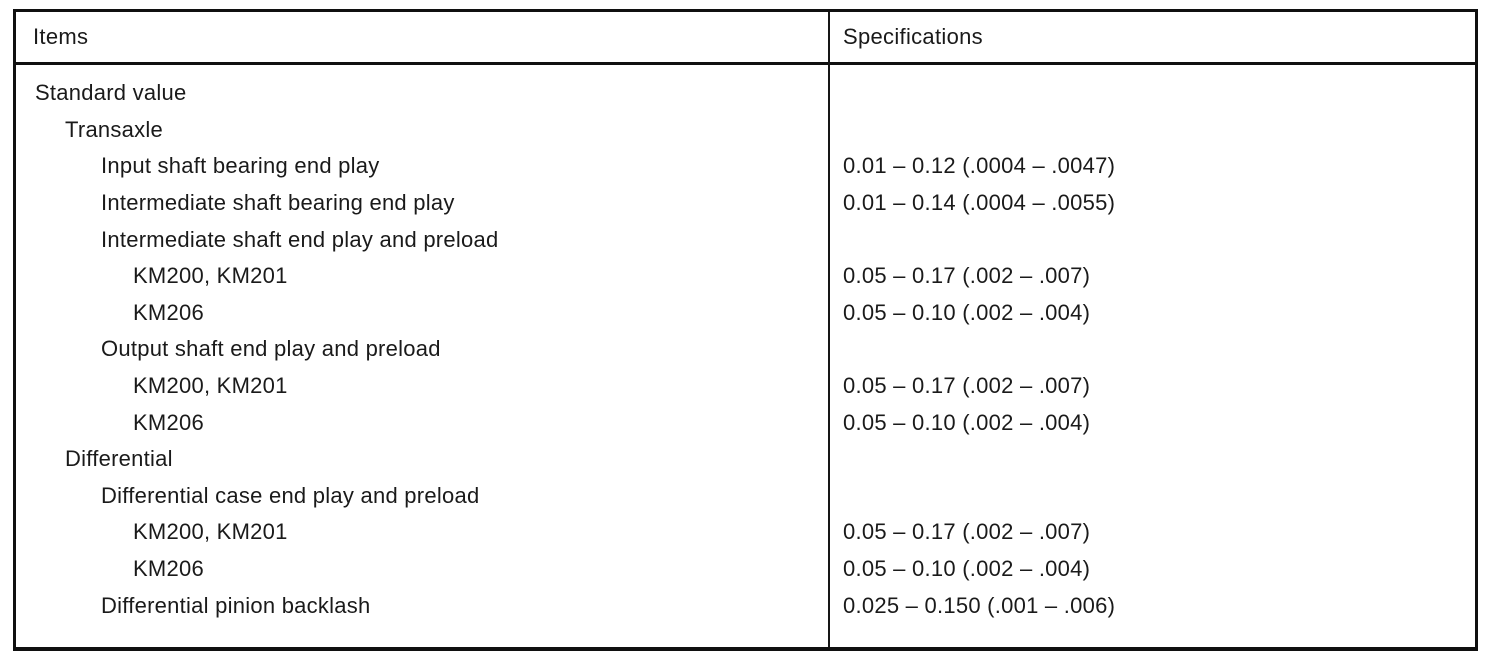 The image size is (1504, 666). Describe the element at coordinates (913, 36) in the screenshot. I see `specifications-column-header: Specifications` at that location.